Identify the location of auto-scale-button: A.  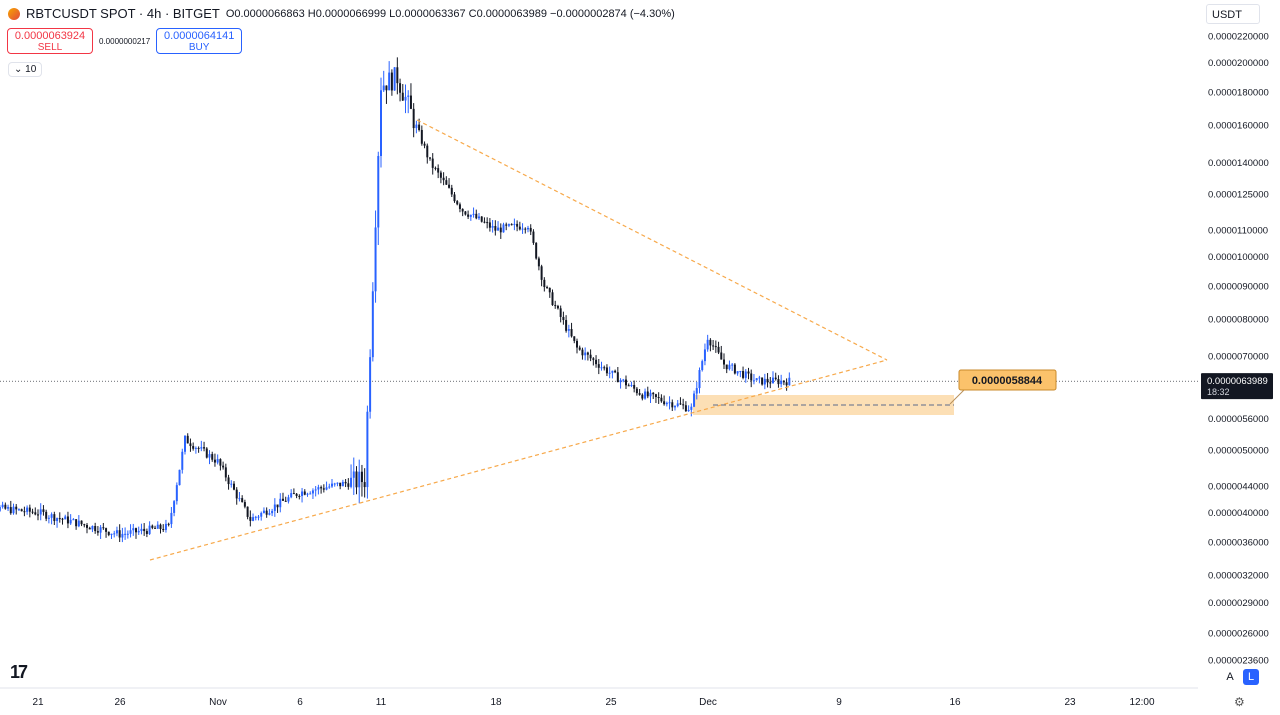
(1230, 677).